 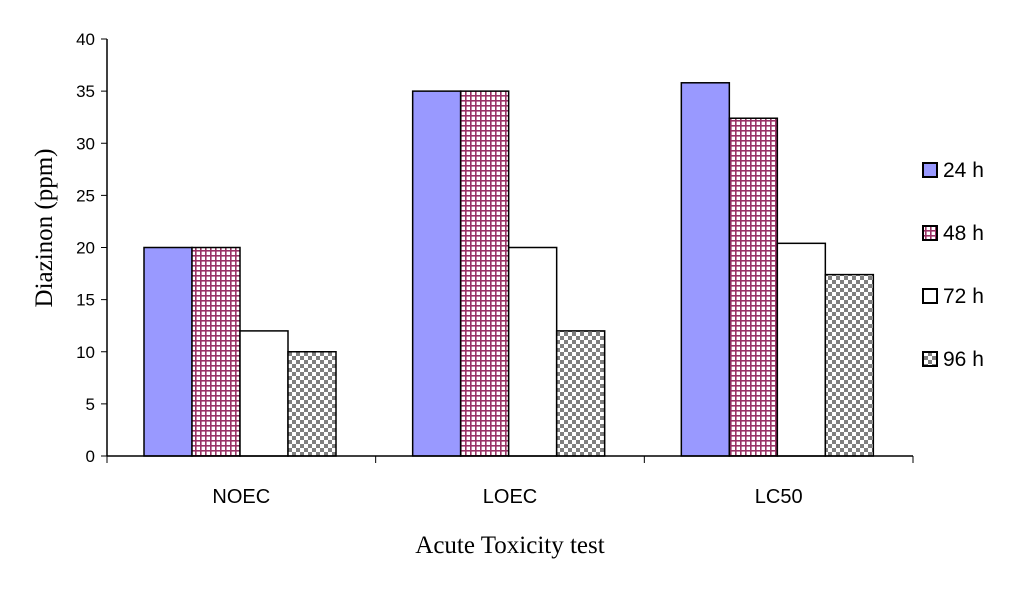 I want to click on bar-72h-lc50, so click(x=801, y=349).